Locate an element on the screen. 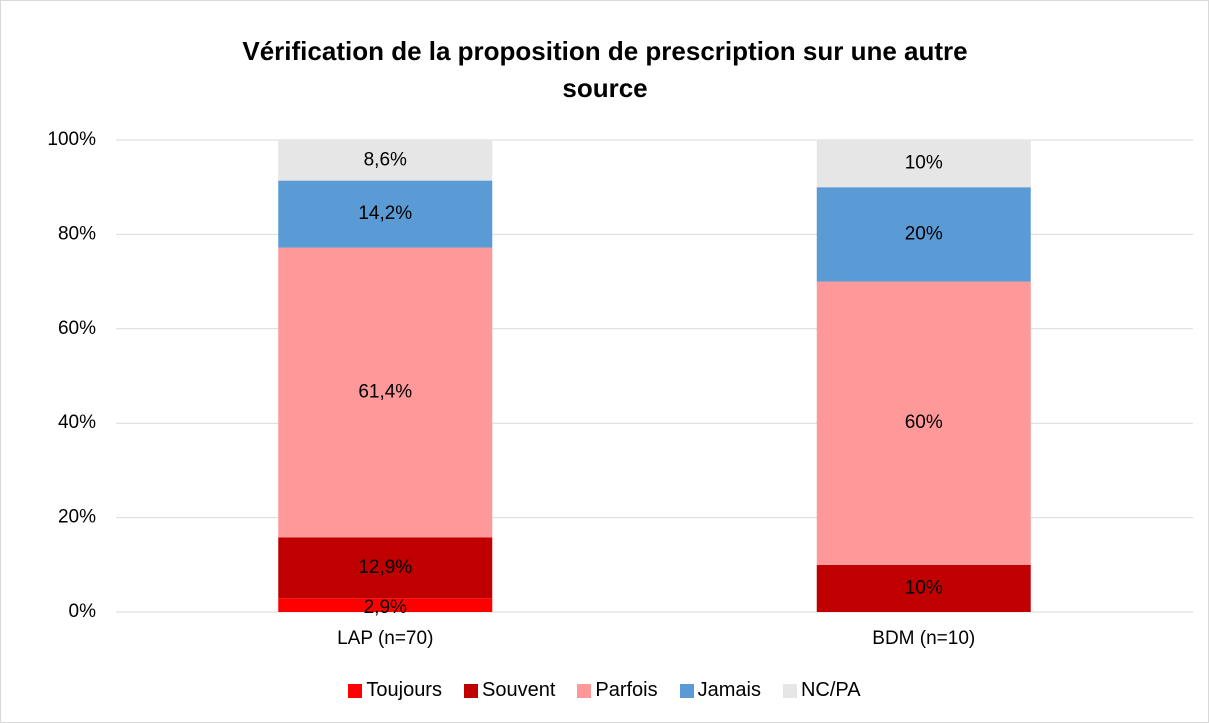 This screenshot has width=1209, height=723. legend-item: Parfois is located at coordinates (617, 690).